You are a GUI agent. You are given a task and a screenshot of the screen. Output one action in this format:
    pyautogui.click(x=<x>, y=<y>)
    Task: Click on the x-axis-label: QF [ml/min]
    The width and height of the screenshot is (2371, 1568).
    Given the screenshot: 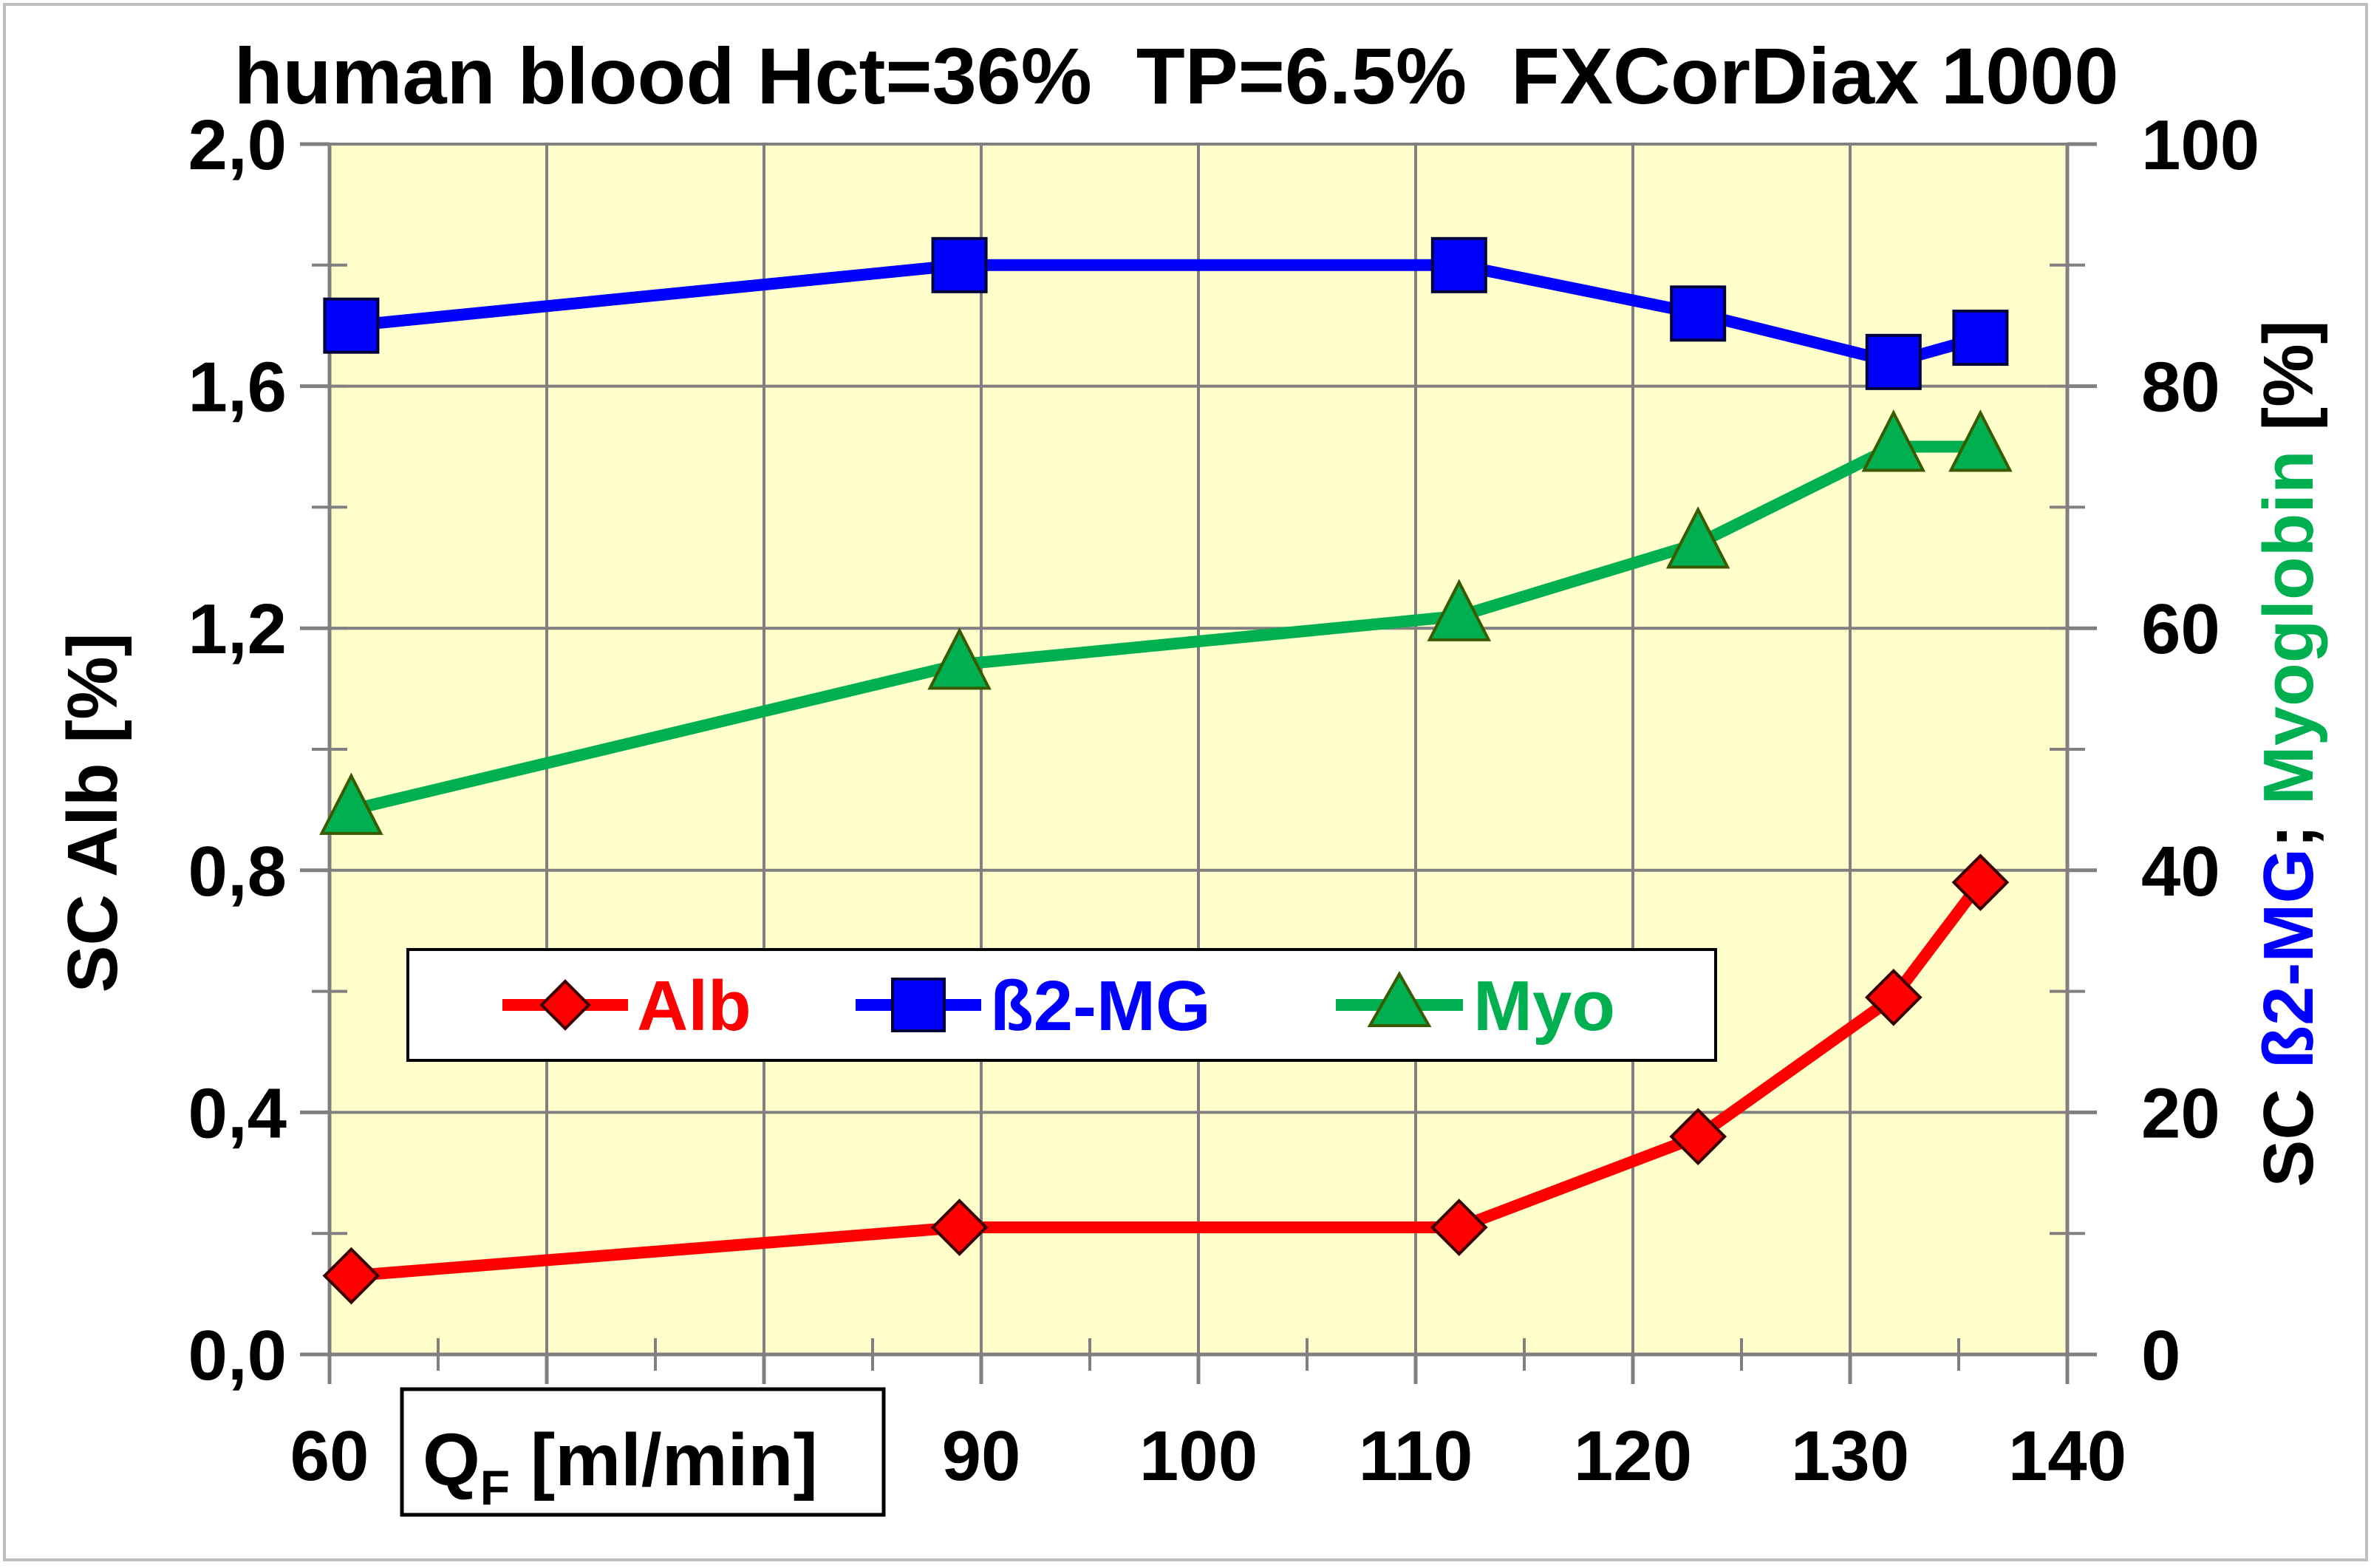 What is the action you would take?
    pyautogui.click(x=620, y=1467)
    